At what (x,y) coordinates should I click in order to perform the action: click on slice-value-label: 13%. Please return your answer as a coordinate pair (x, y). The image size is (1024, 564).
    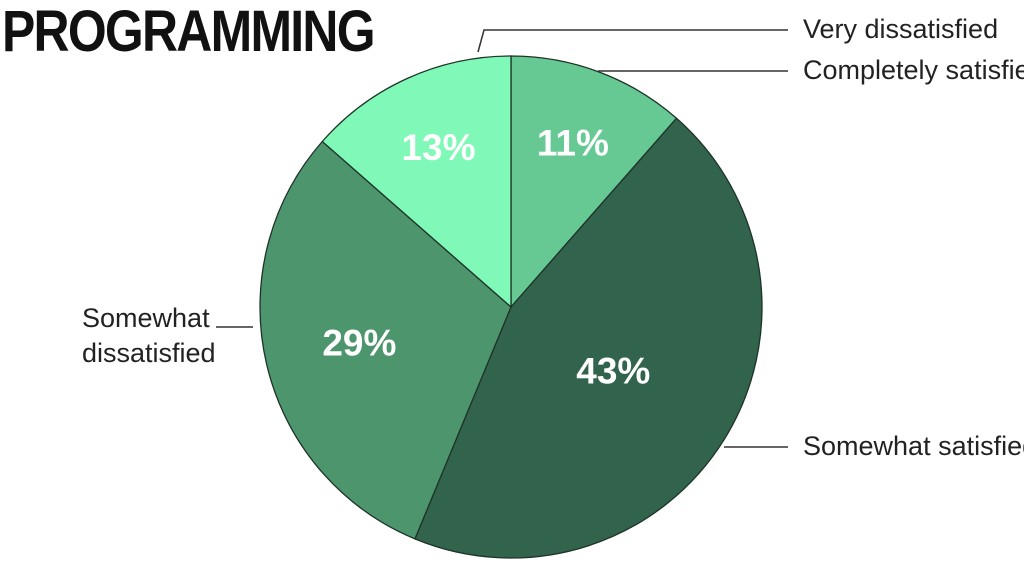
    Looking at the image, I should click on (438, 147).